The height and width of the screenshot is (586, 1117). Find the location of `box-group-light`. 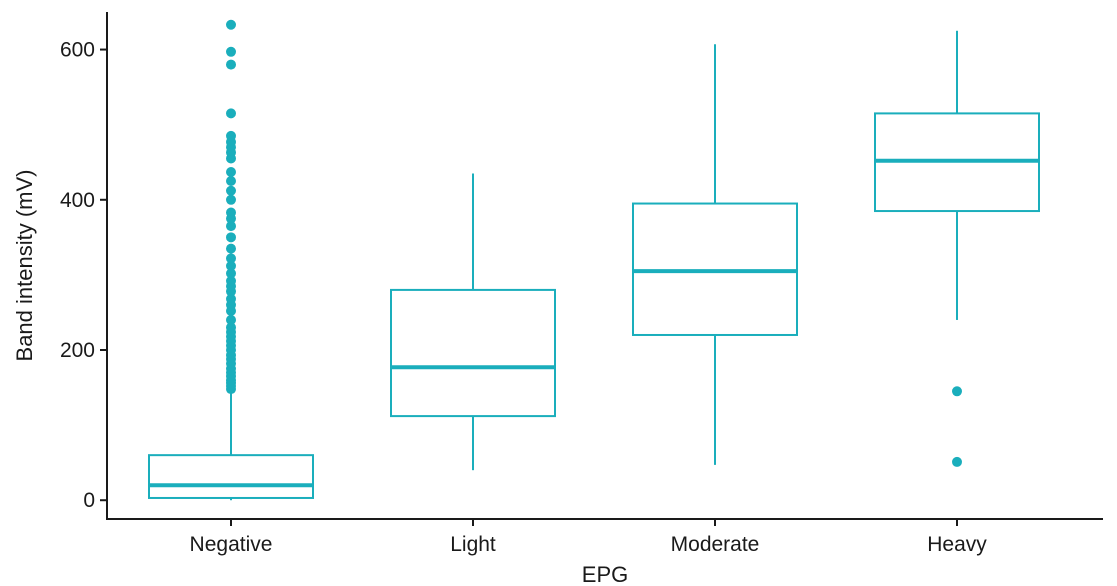

box-group-light is located at coordinates (473, 322).